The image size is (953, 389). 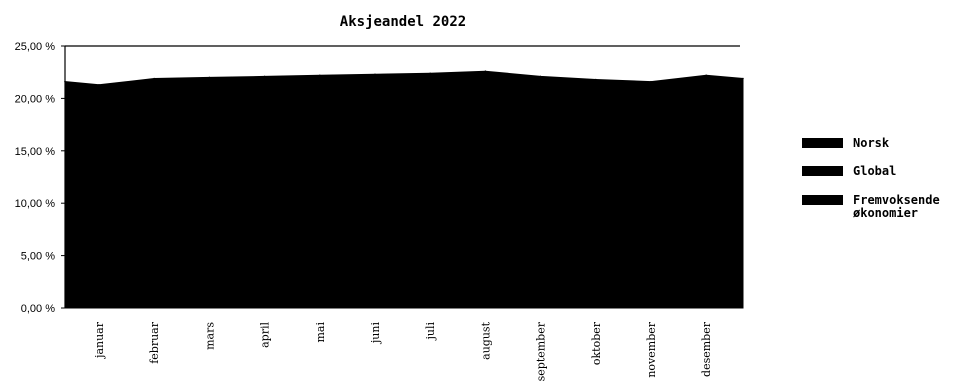 What do you see at coordinates (38, 257) in the screenshot?
I see `y-tick-label: 5,00 %` at bounding box center [38, 257].